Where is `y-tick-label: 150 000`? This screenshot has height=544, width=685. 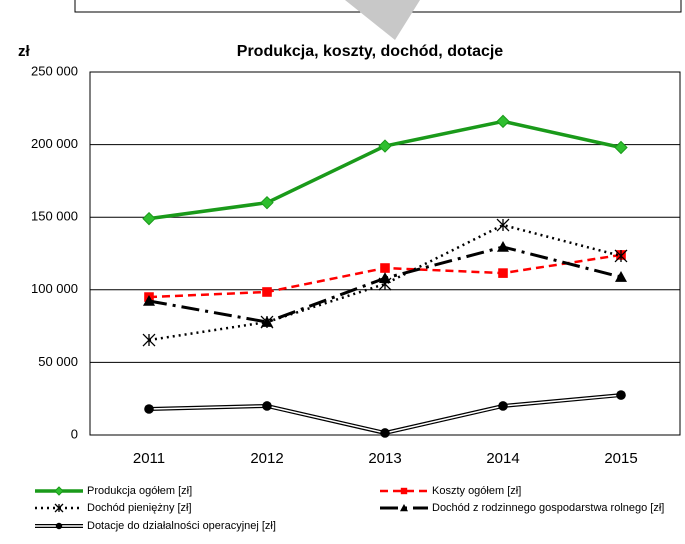
y-tick-label: 150 000 is located at coordinates (54, 216).